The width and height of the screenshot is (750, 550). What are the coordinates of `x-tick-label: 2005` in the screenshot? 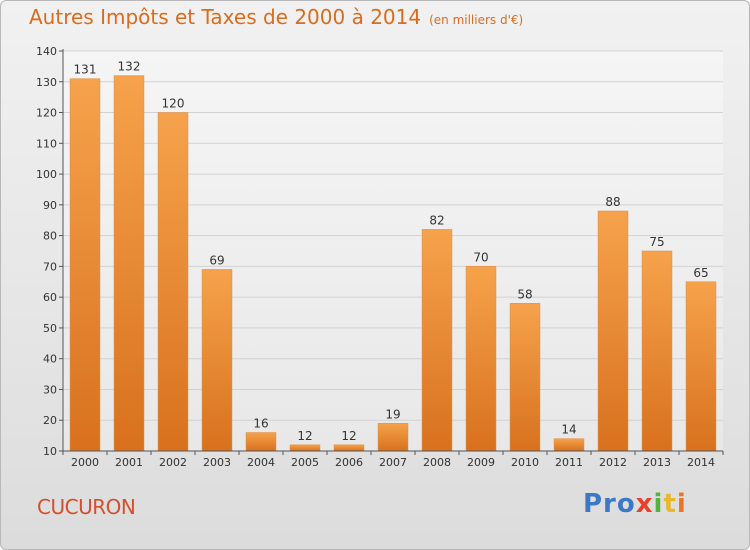 It's located at (305, 462).